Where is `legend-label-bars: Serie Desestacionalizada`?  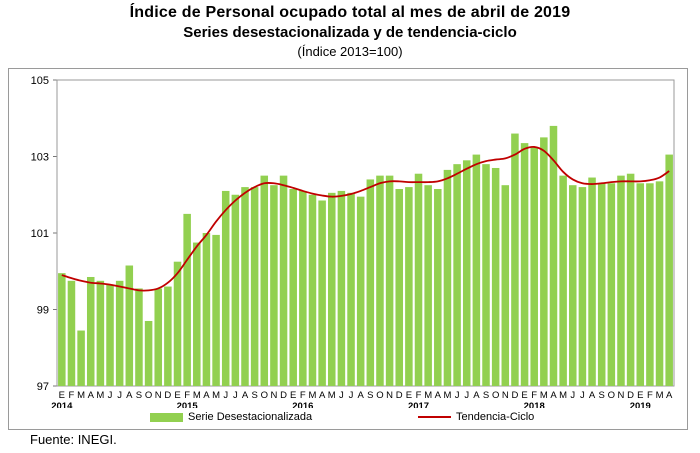 legend-label-bars: Serie Desestacionalizada is located at coordinates (250, 417).